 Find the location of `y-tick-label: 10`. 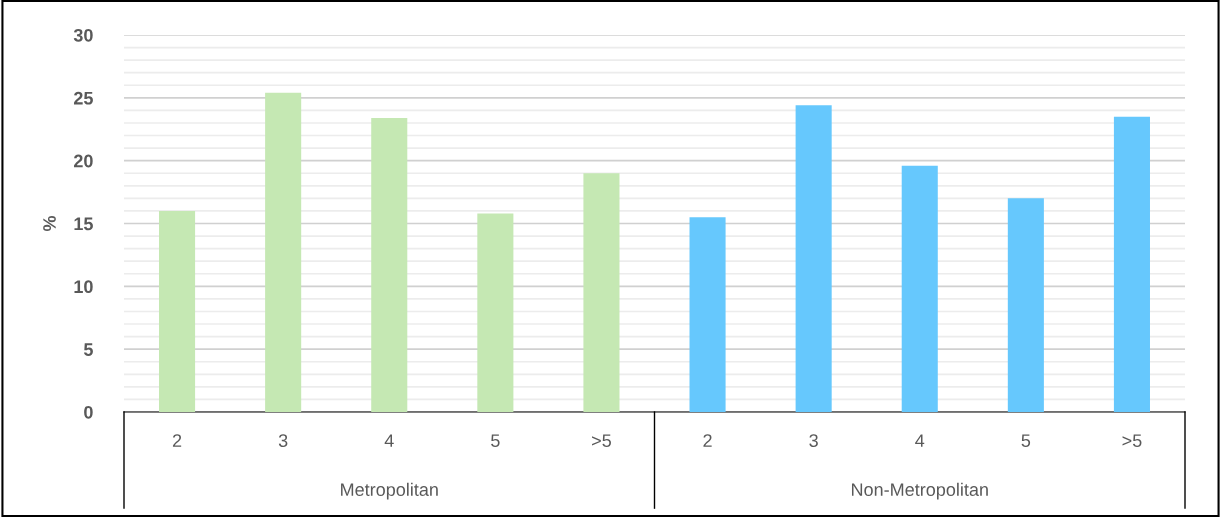

y-tick-label: 10 is located at coordinates (83, 287).